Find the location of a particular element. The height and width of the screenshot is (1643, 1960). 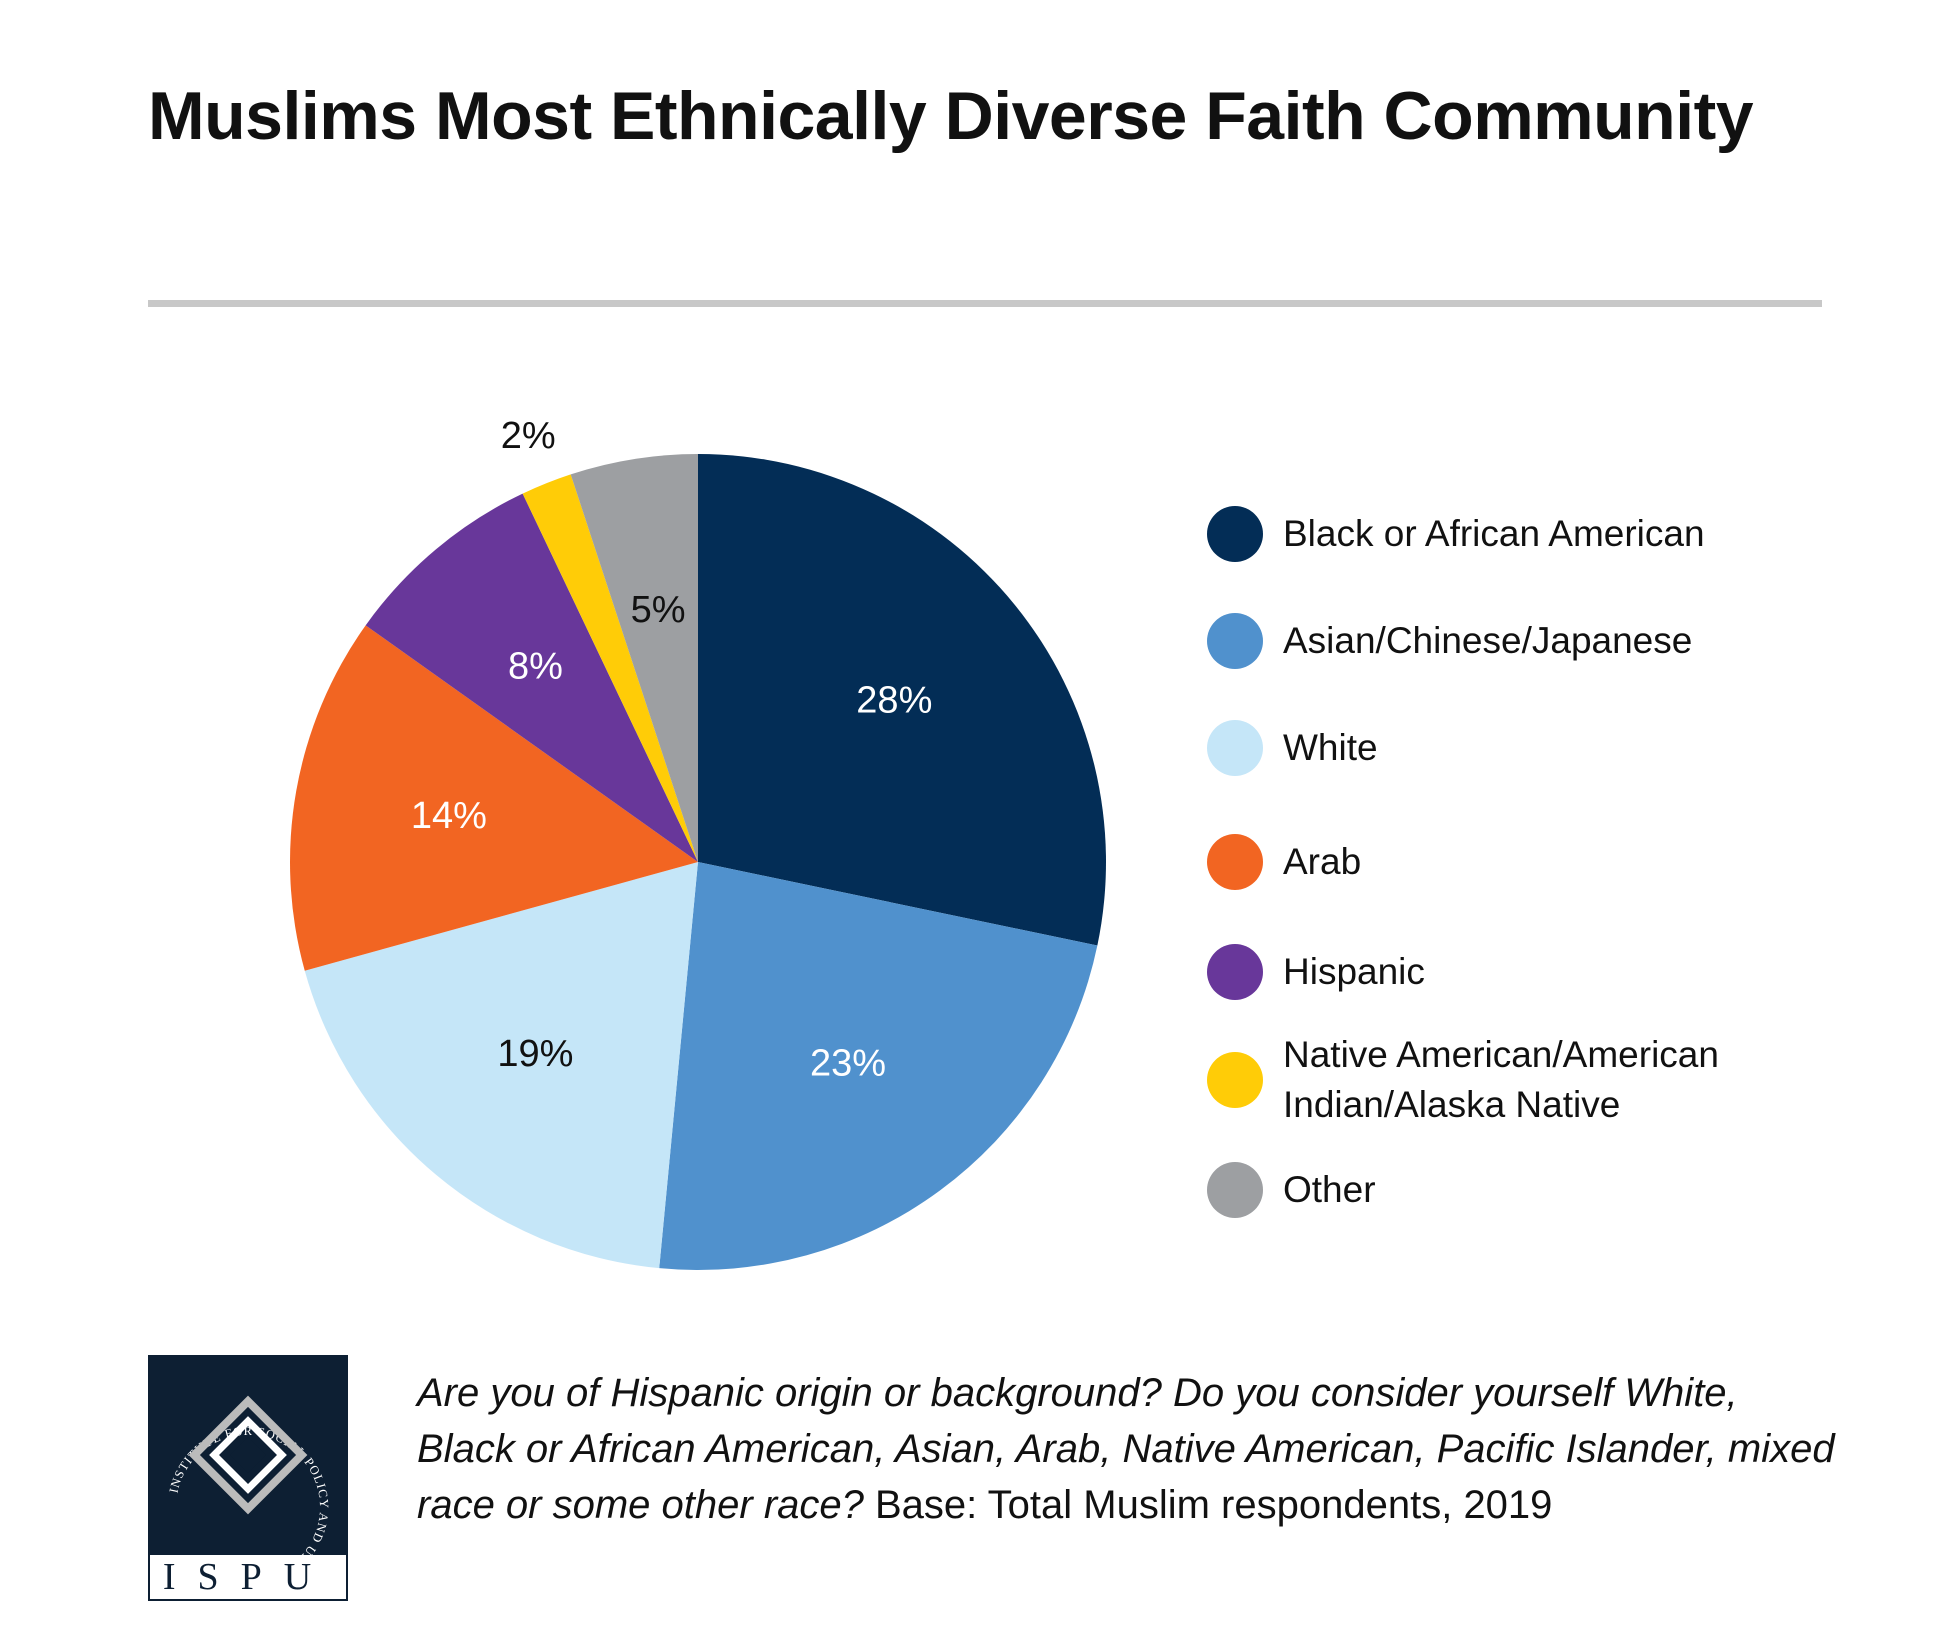

data-label: 19% is located at coordinates (535, 1054).